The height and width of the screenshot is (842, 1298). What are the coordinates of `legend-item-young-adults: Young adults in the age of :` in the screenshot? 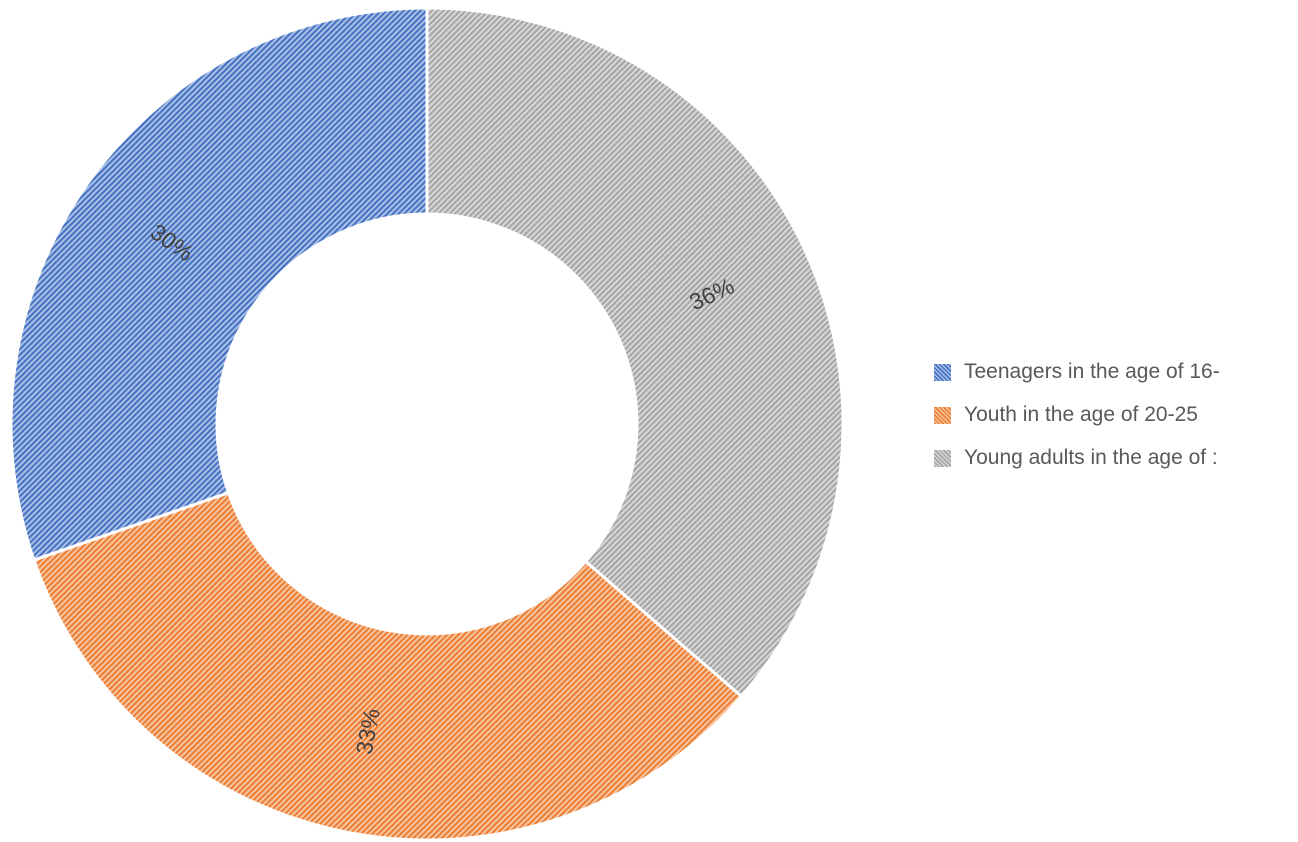 It's located at (1116, 458).